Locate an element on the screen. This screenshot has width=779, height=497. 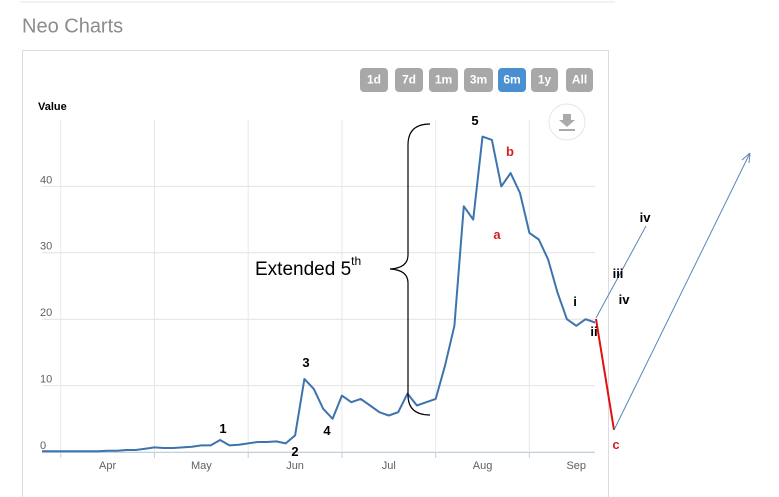
range-button-label: 1d is located at coordinates (374, 80).